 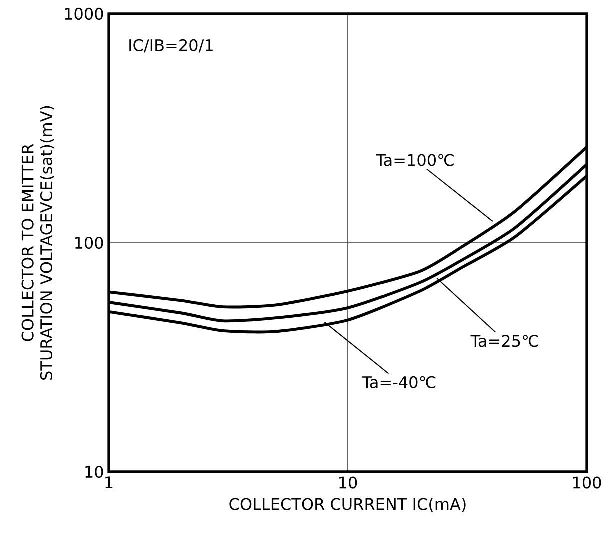 I want to click on annotation: IC/IB=20/1, so click(x=171, y=46).